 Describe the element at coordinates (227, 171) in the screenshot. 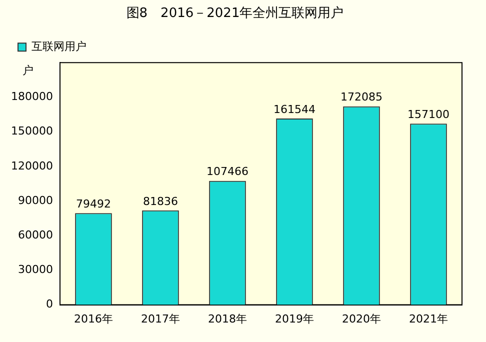

I see `data-label: 107466` at that location.